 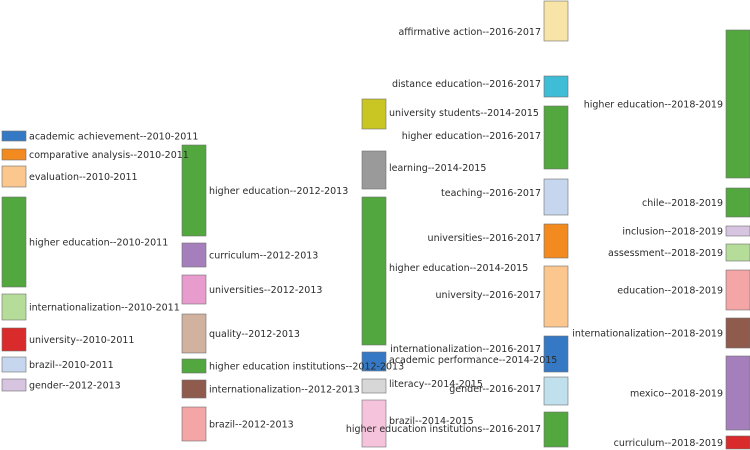 I want to click on node-n8, so click(x=194, y=190).